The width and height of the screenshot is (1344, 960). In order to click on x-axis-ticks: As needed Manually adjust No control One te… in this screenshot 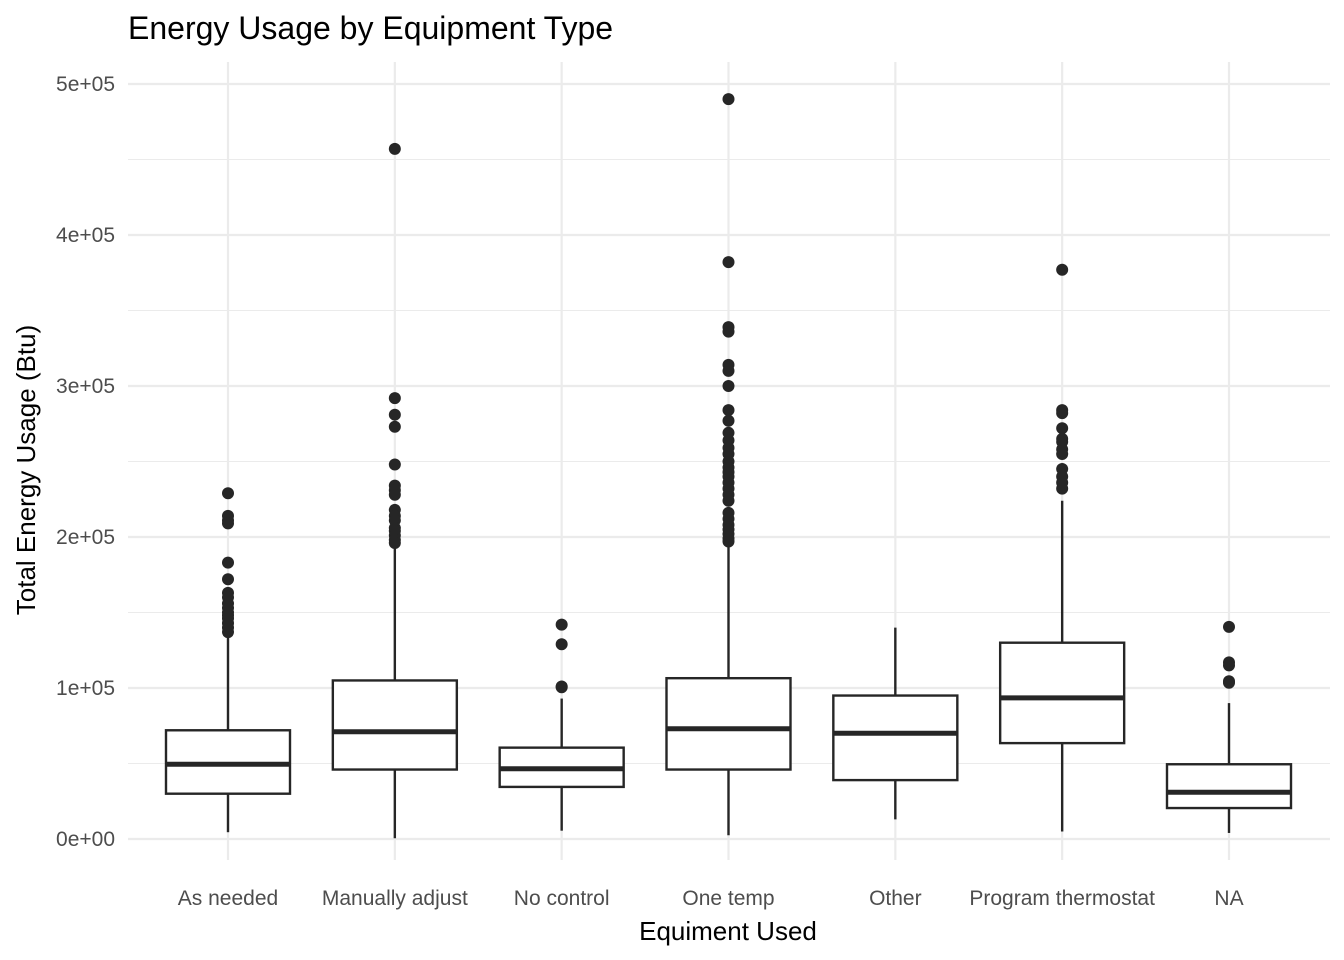, I will do `click(711, 898)`.